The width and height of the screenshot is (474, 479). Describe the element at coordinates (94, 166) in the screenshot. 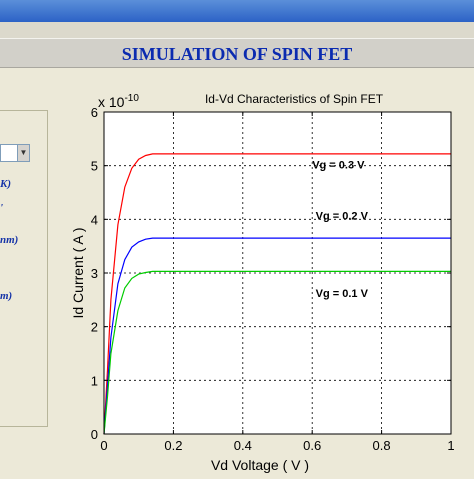

I see `y-tick-label: 5` at that location.